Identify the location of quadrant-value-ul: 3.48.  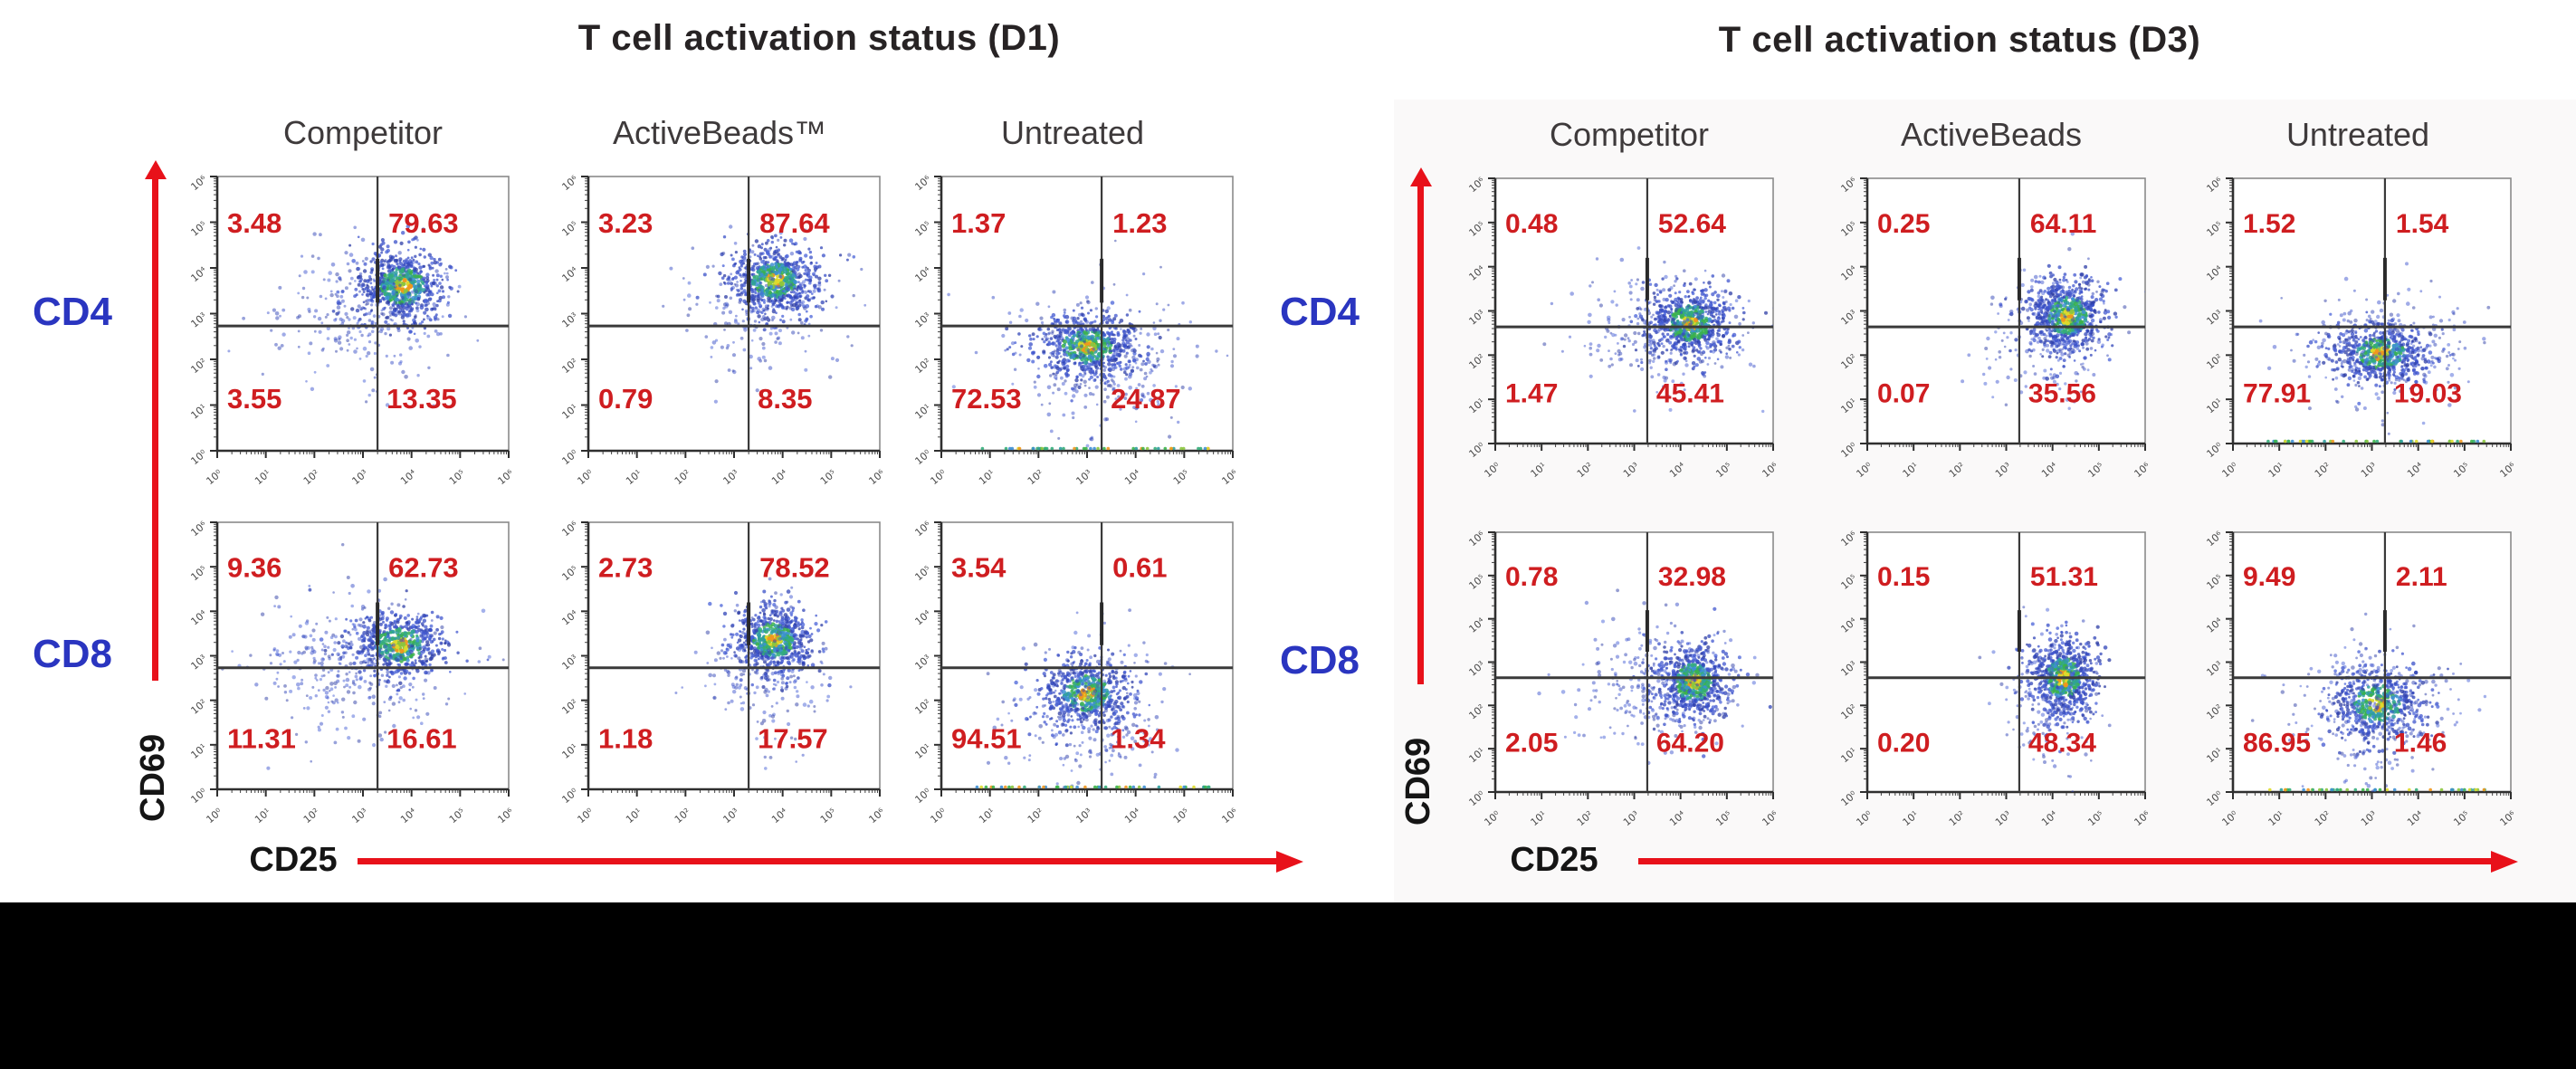
(254, 223).